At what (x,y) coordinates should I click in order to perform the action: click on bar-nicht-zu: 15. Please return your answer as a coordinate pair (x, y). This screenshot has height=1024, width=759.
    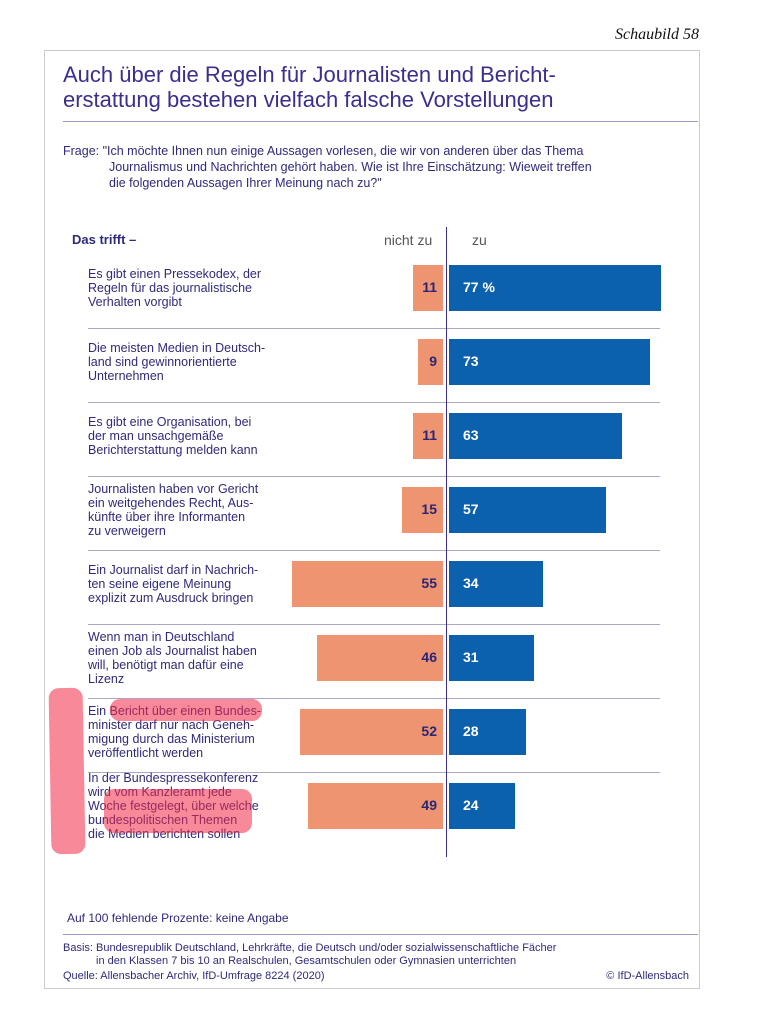
    Looking at the image, I should click on (422, 510).